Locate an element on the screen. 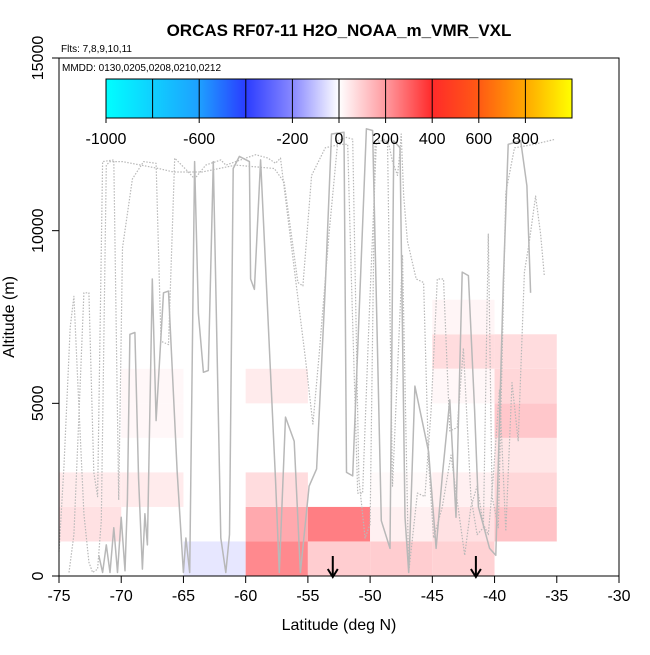  colorbar-tick-label: -200 is located at coordinates (292, 139).